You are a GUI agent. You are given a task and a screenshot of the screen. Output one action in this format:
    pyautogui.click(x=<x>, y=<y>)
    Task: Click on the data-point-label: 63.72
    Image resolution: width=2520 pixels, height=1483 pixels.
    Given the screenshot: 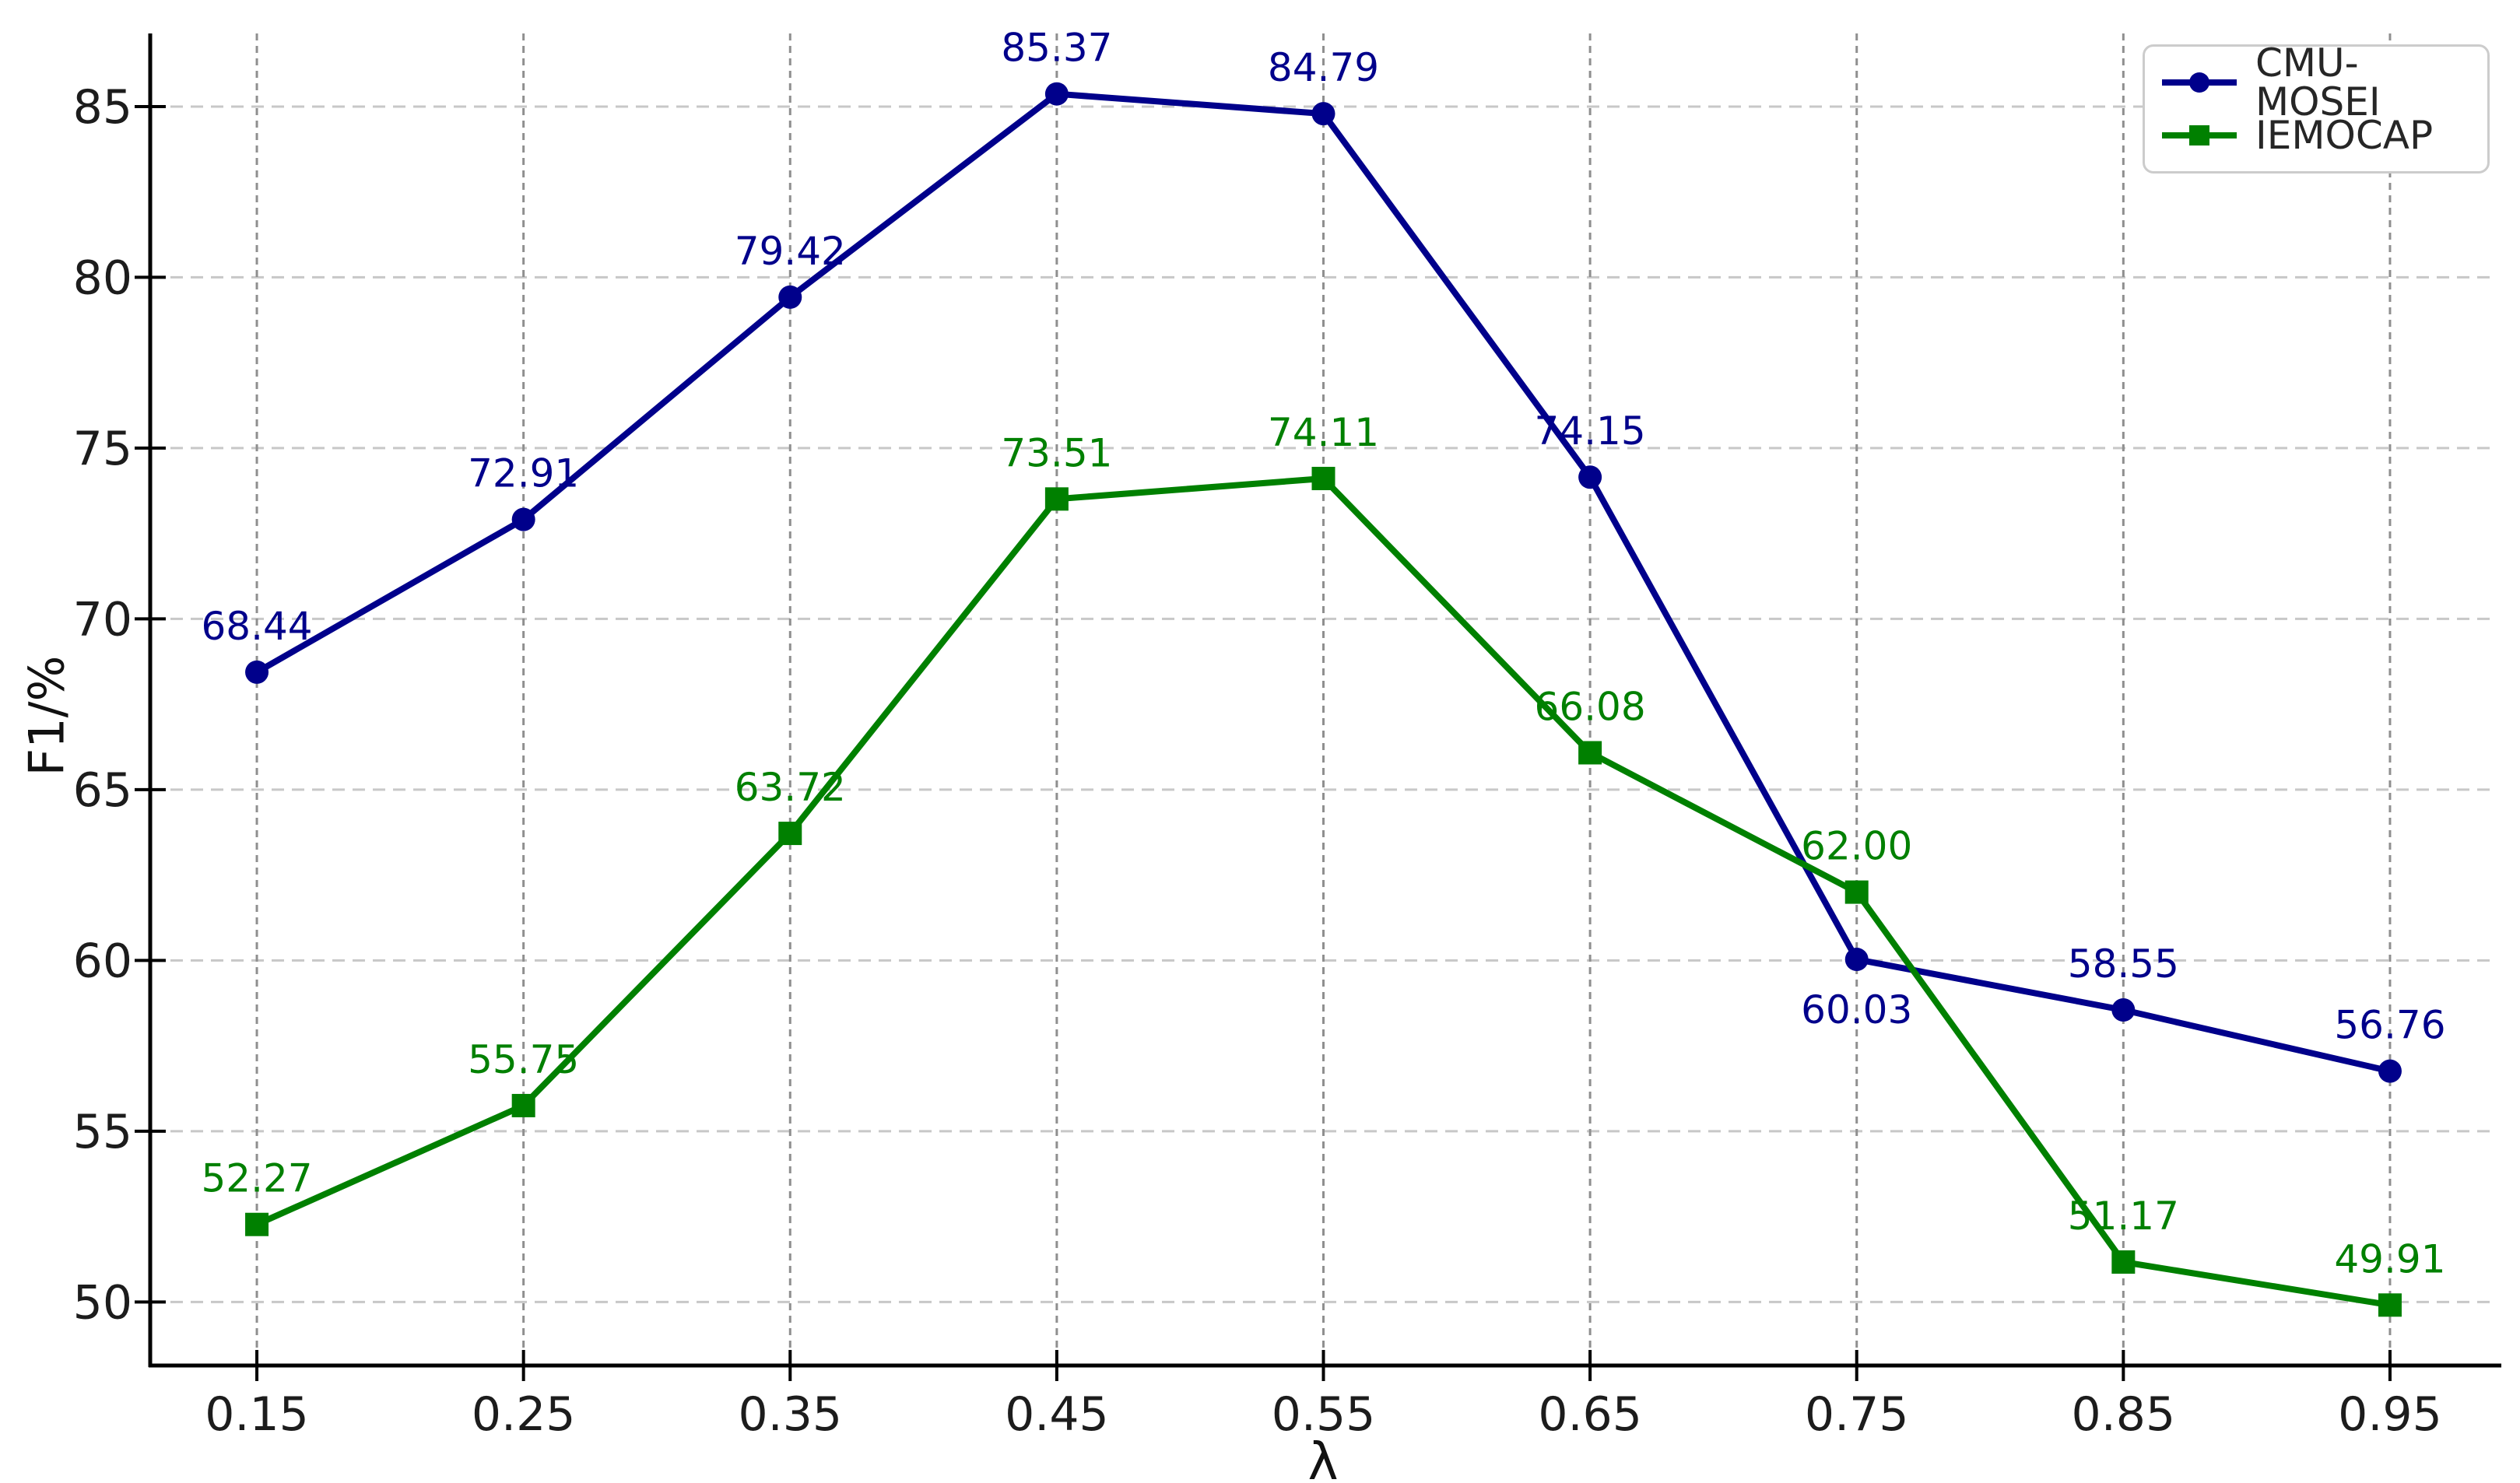 What is the action you would take?
    pyautogui.click(x=791, y=788)
    